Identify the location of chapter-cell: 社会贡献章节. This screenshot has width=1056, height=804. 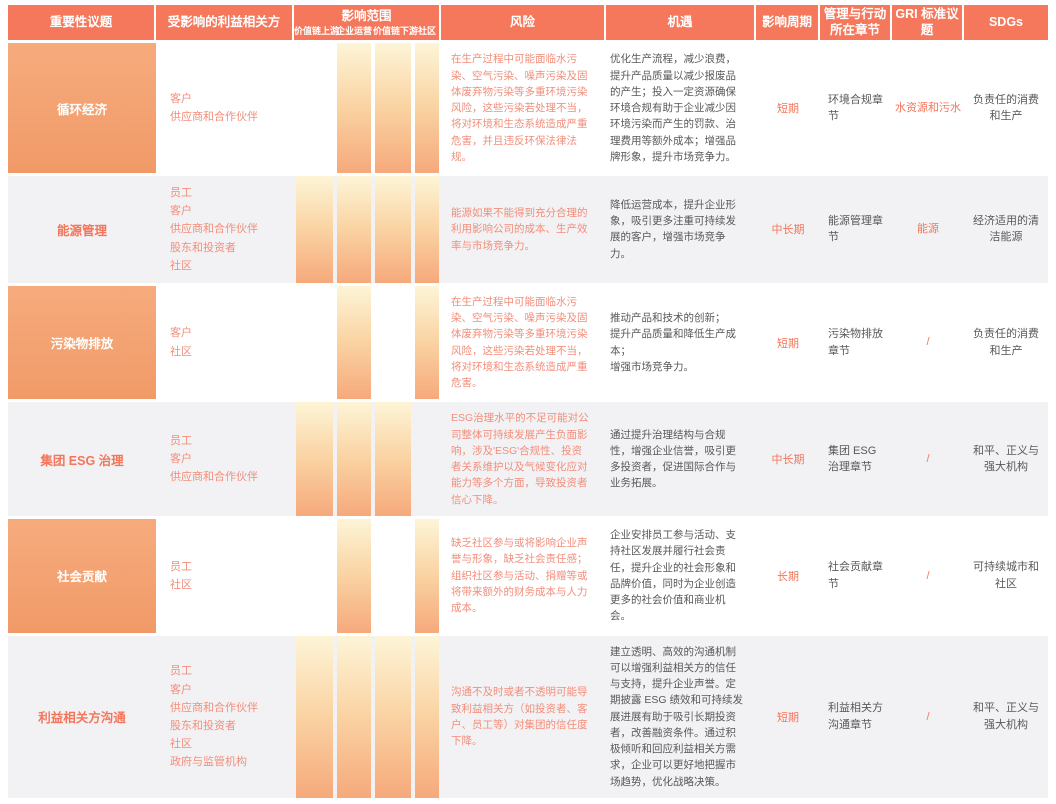
(855, 575).